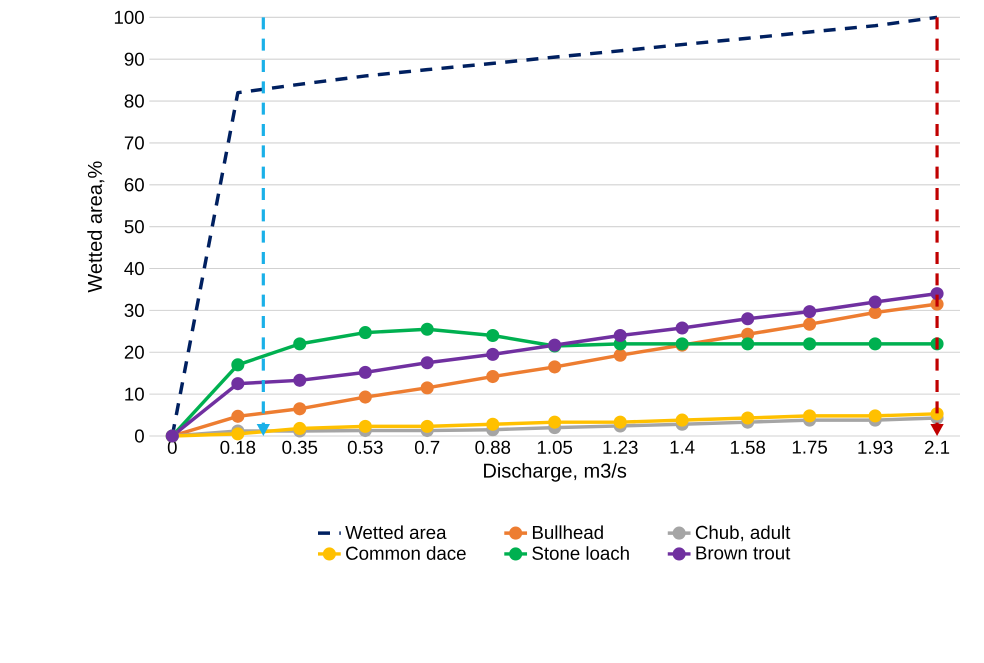  What do you see at coordinates (95, 227) in the screenshot?
I see `y-axis-title: Wetted area,%` at bounding box center [95, 227].